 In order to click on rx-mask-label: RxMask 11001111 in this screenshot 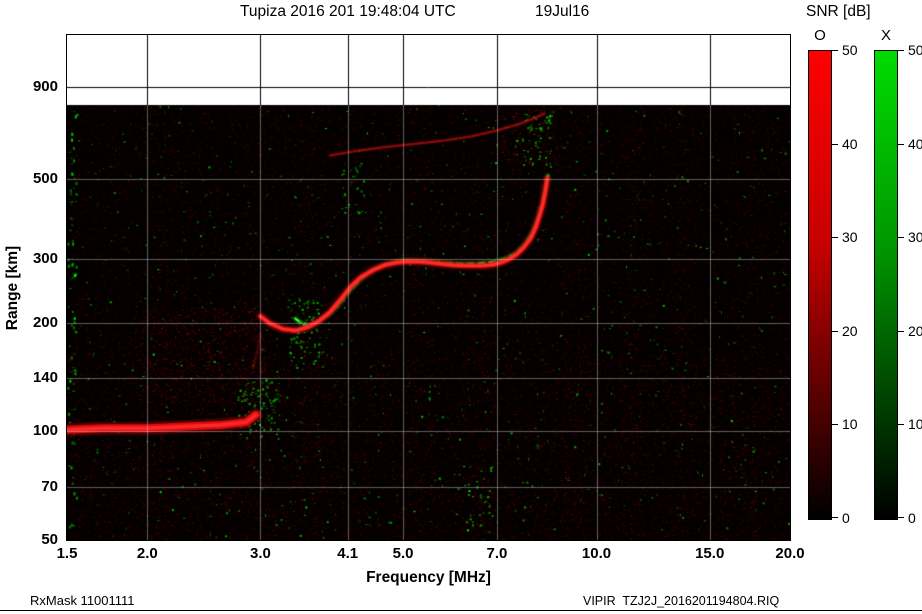, I will do `click(82, 600)`.